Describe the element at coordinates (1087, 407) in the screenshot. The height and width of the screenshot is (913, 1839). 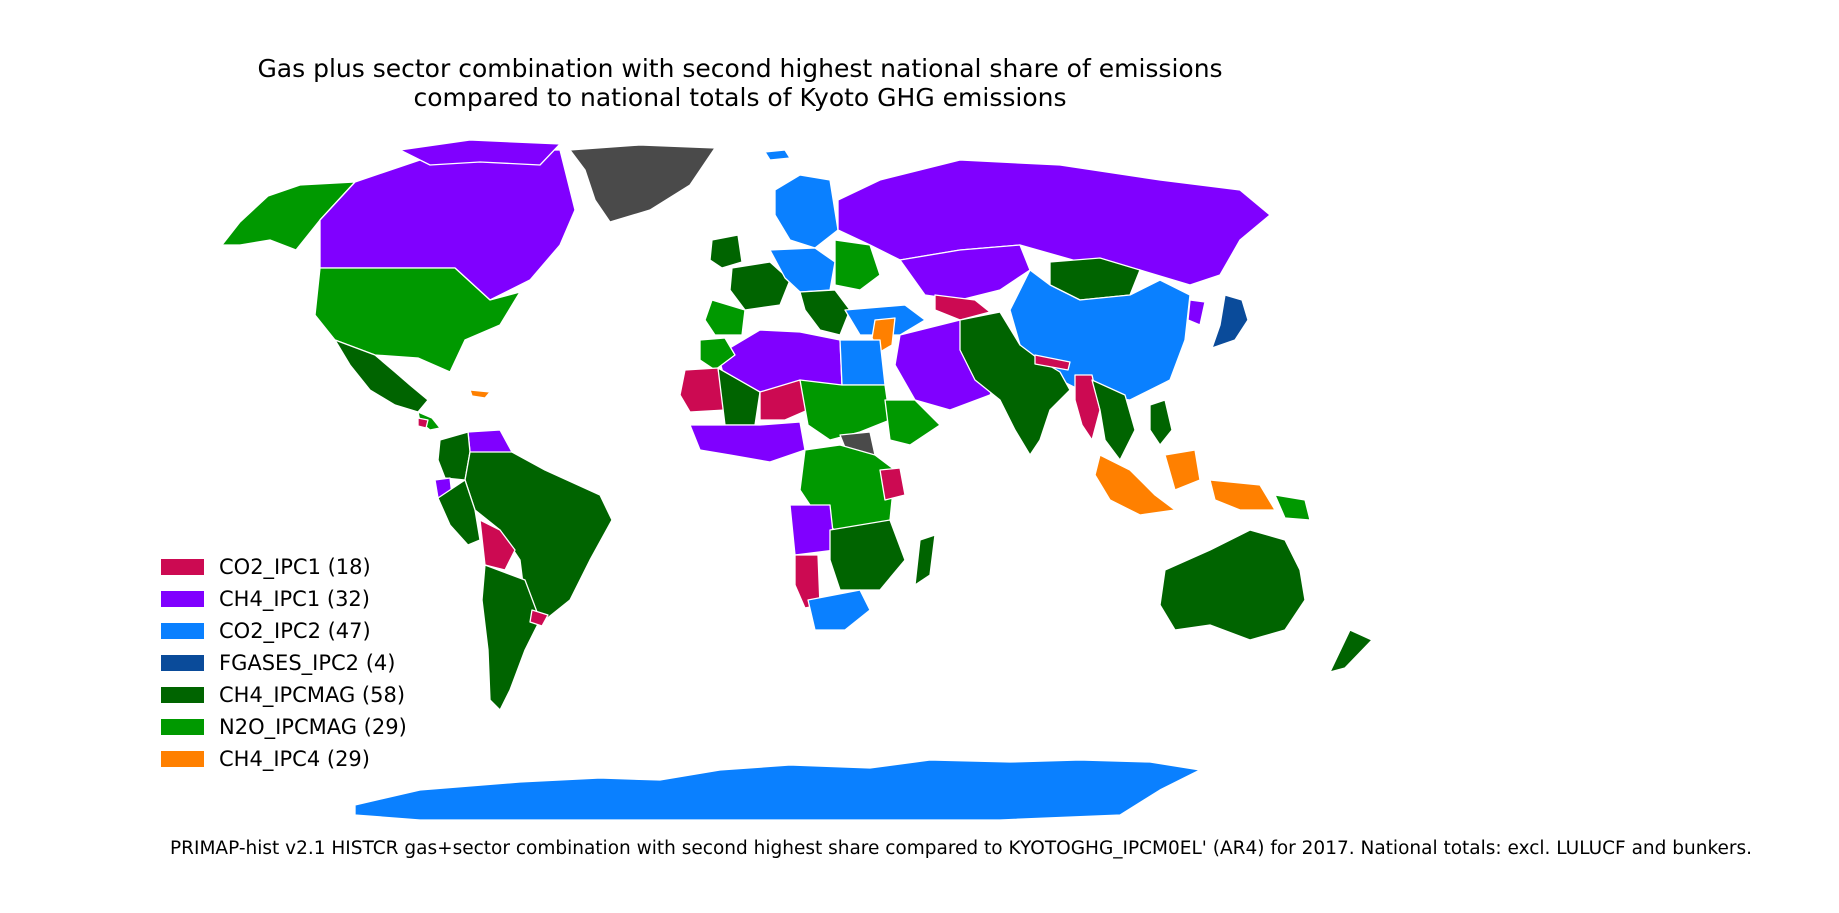
I see `myanmar-region` at that location.